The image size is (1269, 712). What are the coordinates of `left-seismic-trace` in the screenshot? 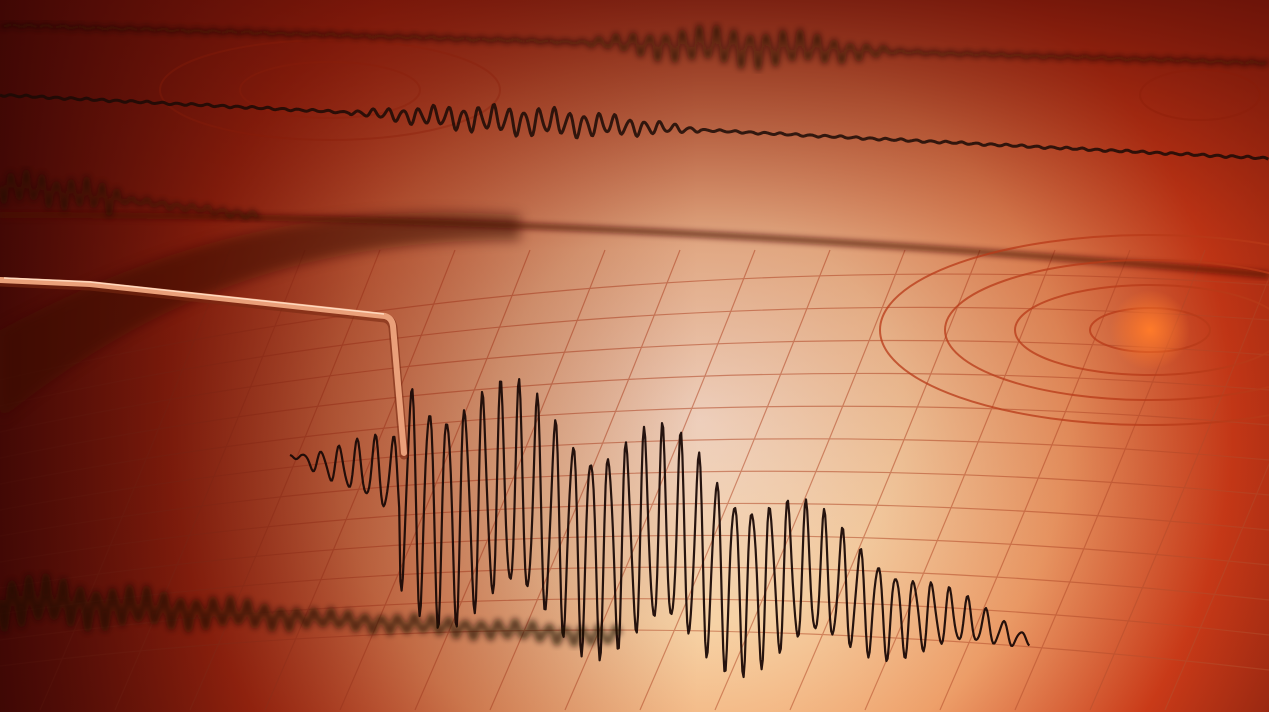 It's located at (130, 194).